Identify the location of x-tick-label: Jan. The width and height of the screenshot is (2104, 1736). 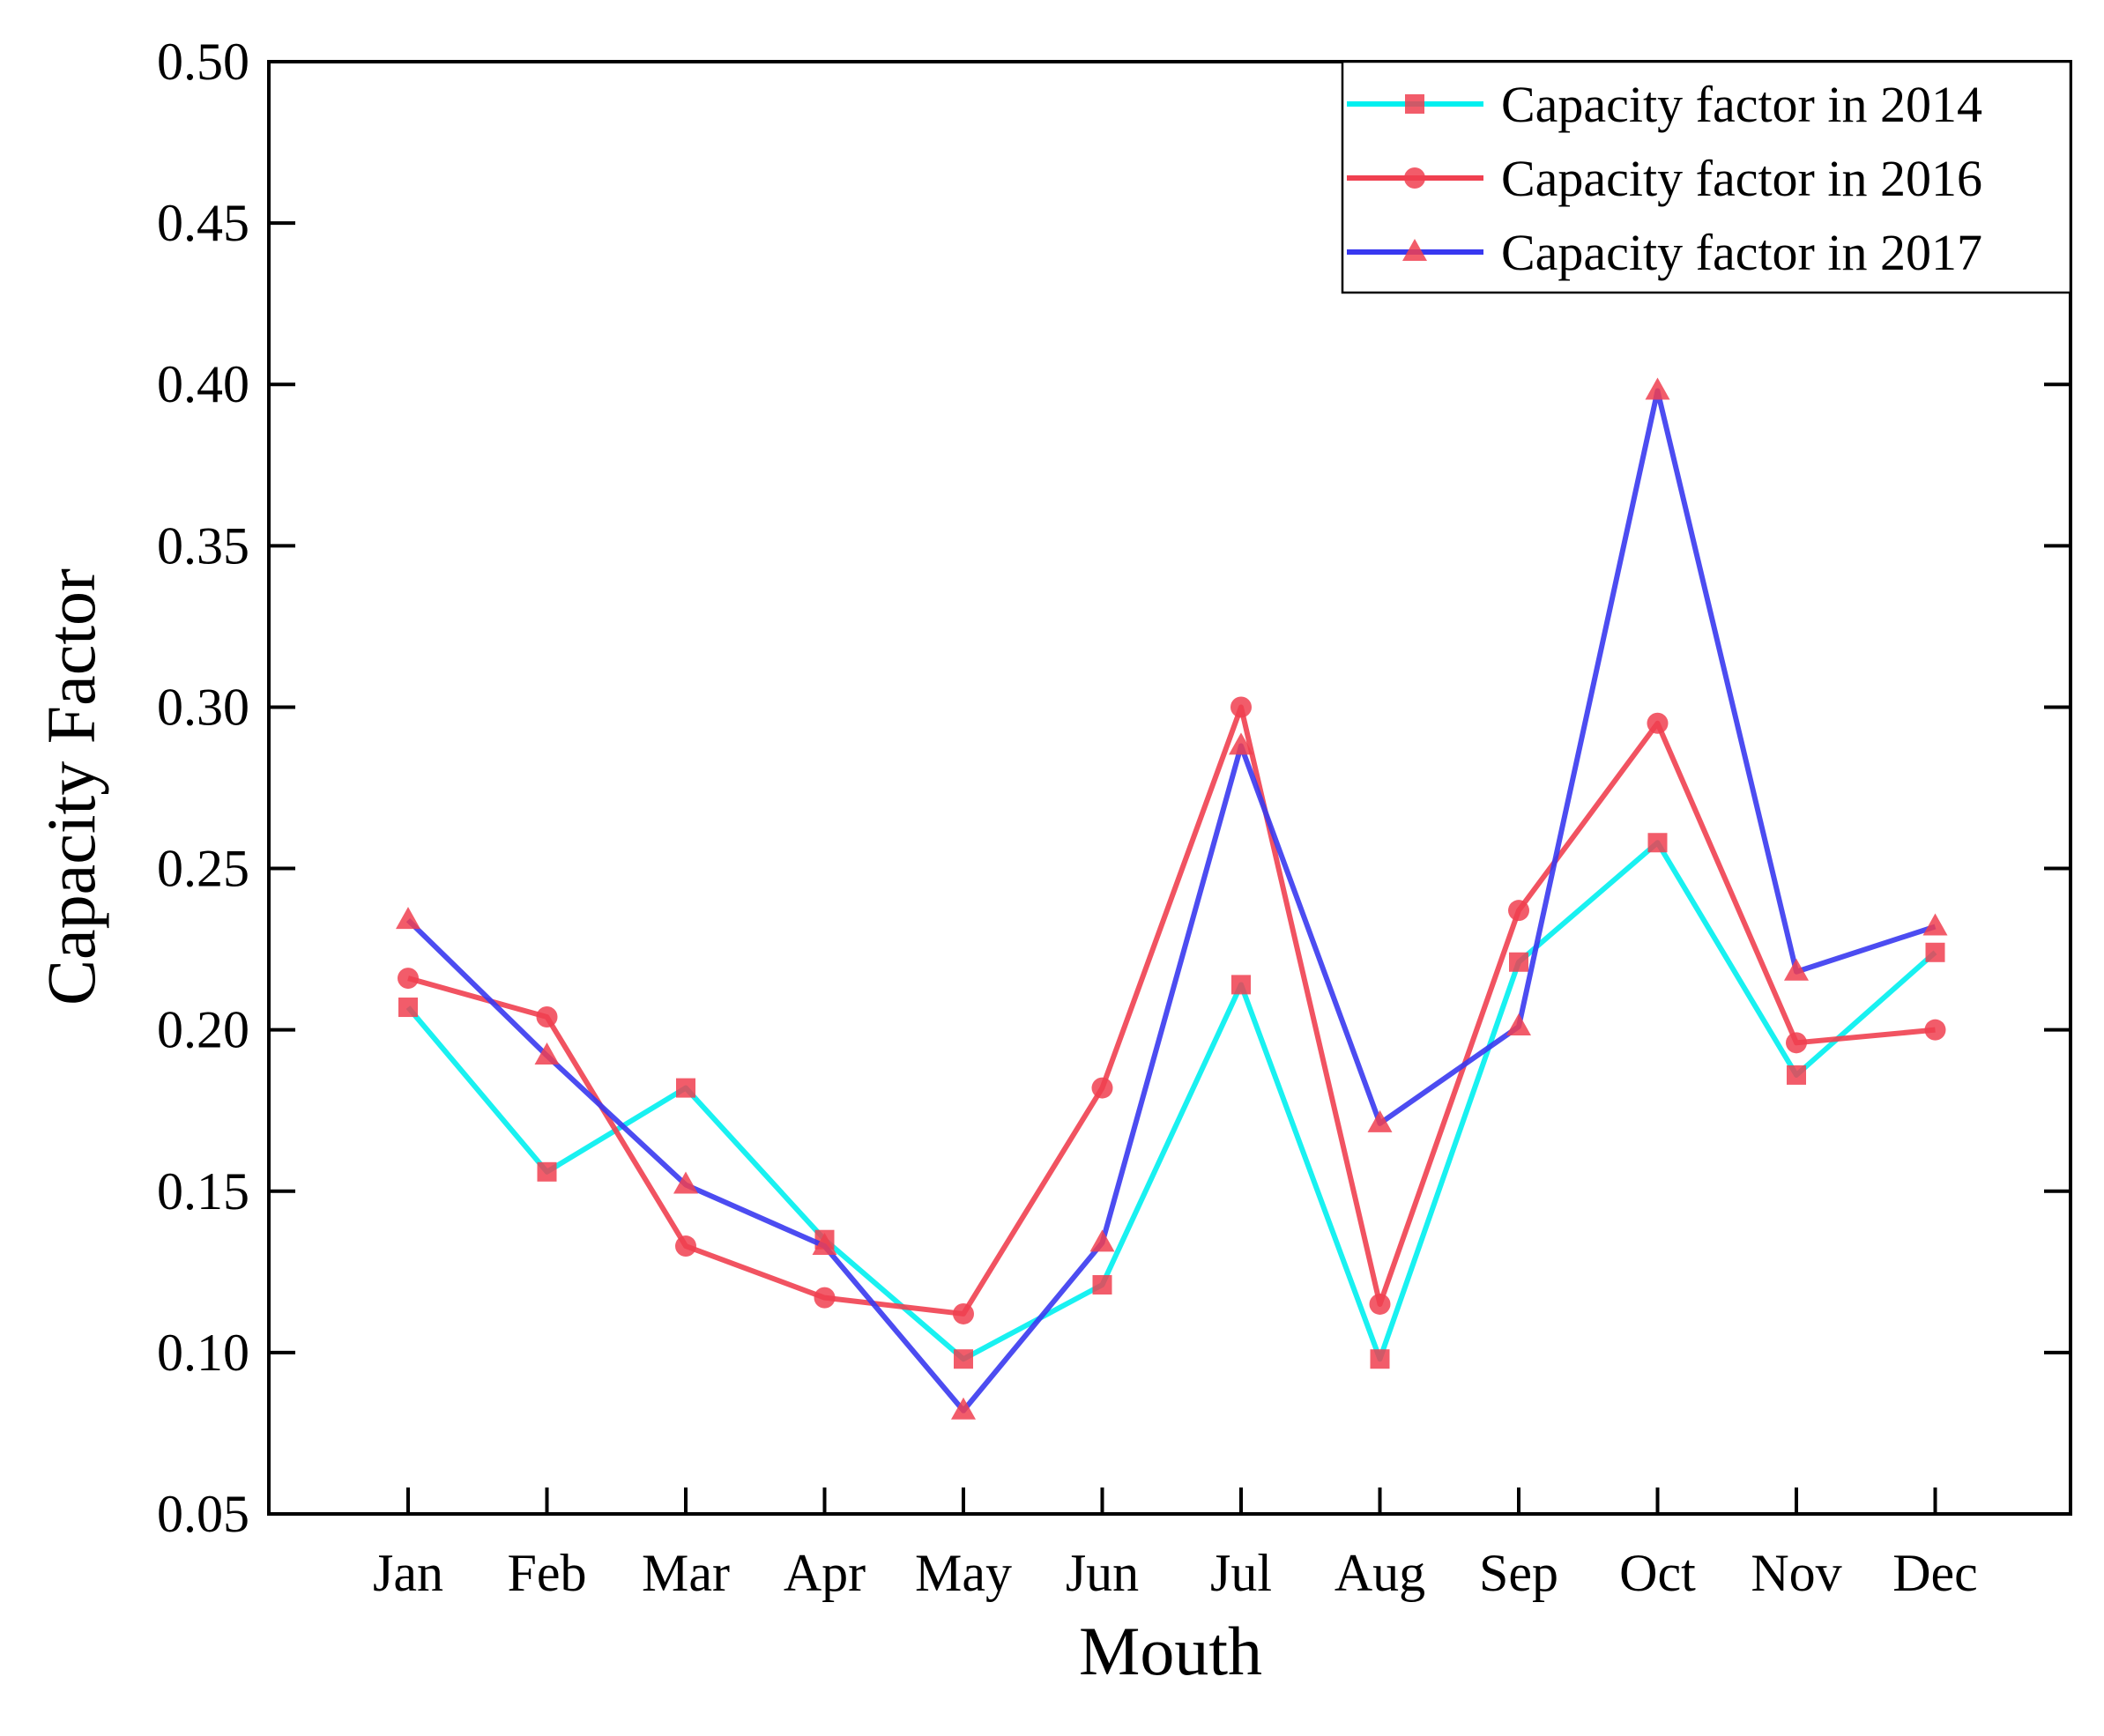
(408, 1573).